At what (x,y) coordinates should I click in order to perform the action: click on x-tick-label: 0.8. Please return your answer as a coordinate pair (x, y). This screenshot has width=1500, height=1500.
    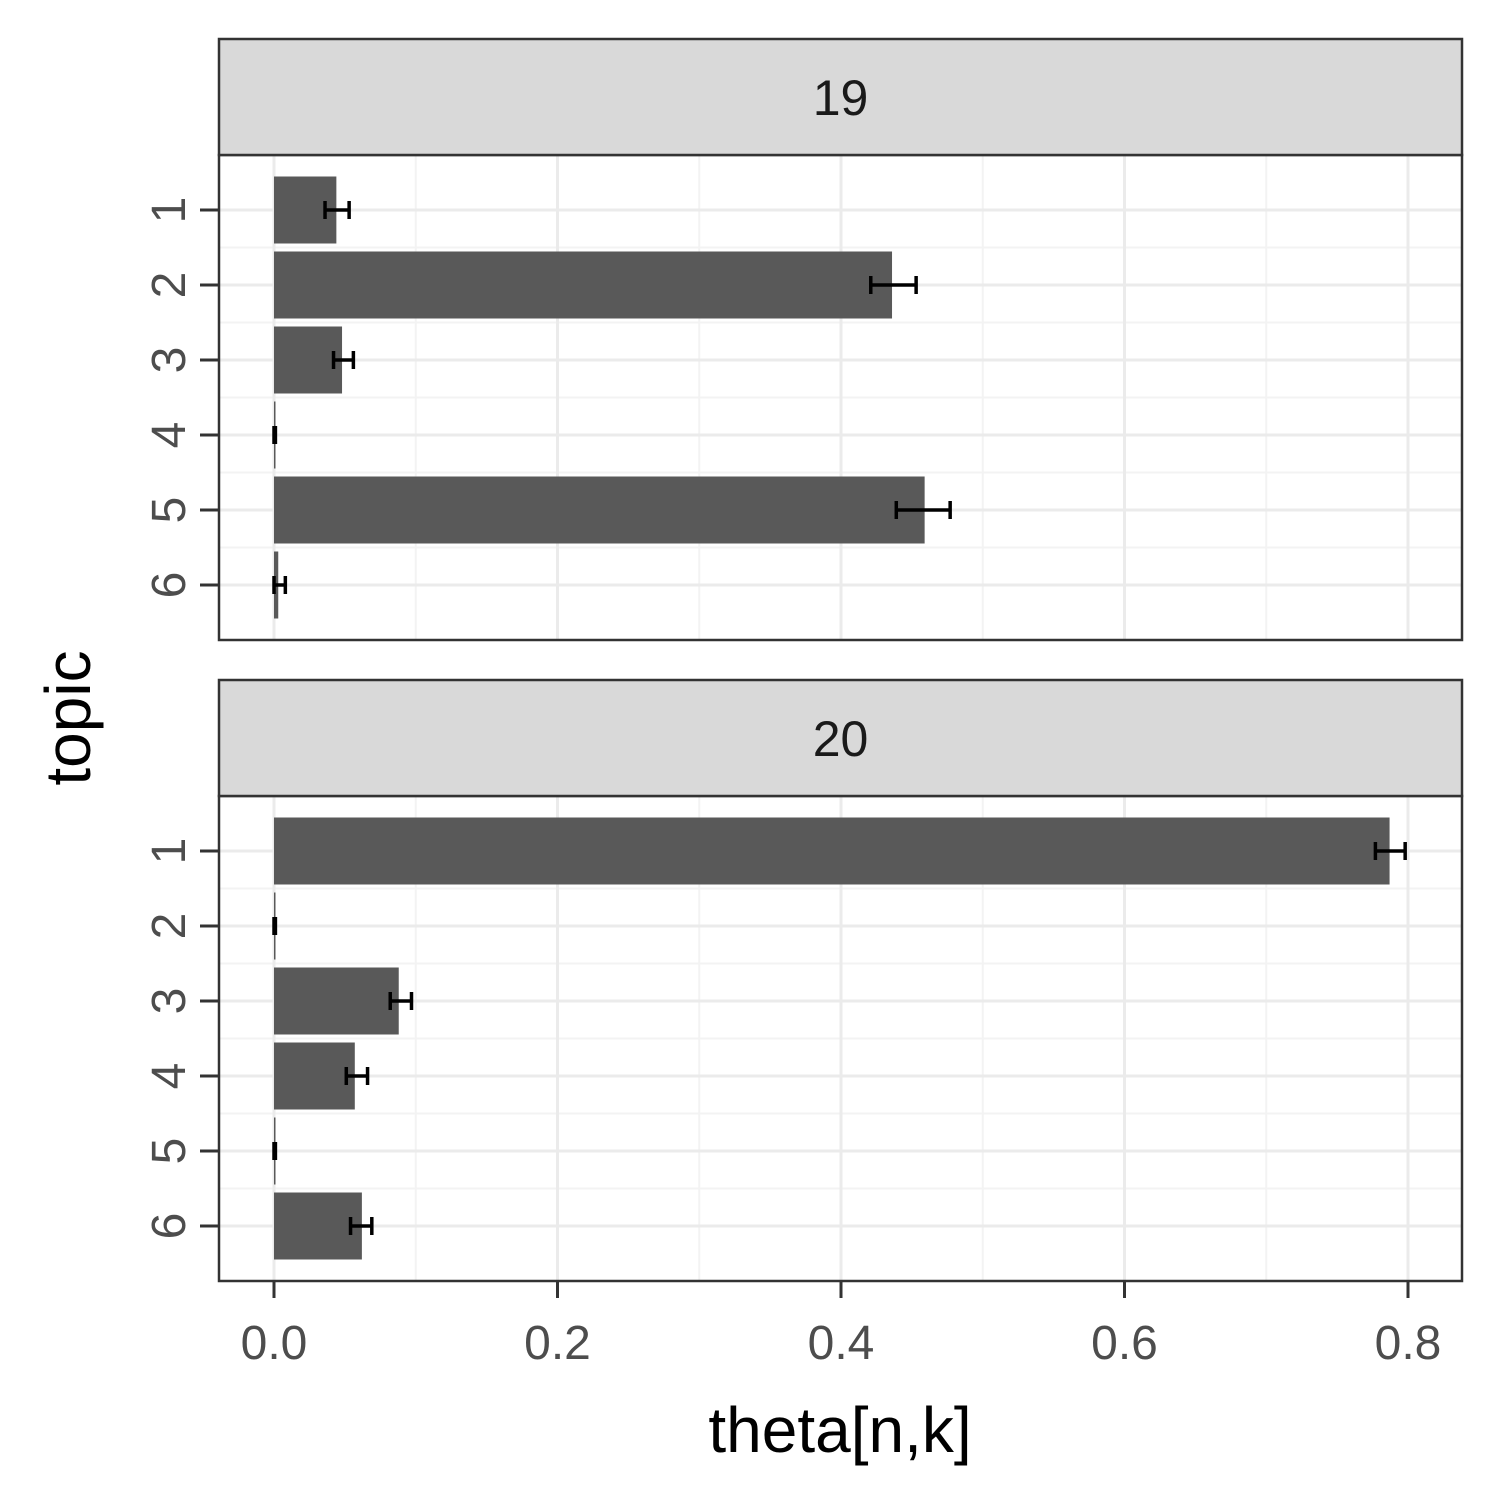
    Looking at the image, I should click on (1408, 1343).